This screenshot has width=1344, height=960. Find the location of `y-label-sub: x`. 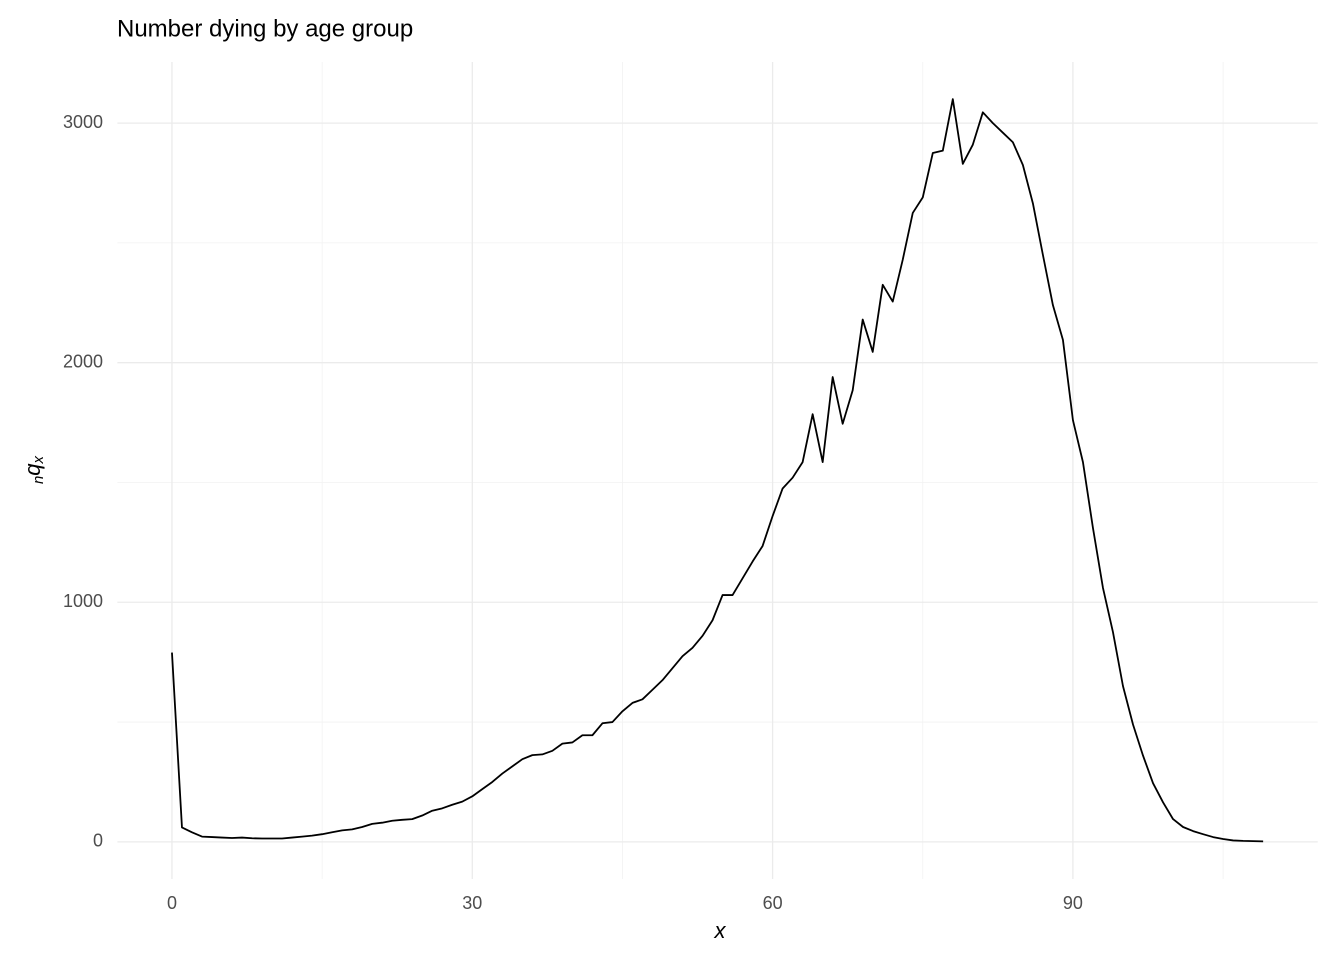

y-label-sub: x is located at coordinates (38, 459).